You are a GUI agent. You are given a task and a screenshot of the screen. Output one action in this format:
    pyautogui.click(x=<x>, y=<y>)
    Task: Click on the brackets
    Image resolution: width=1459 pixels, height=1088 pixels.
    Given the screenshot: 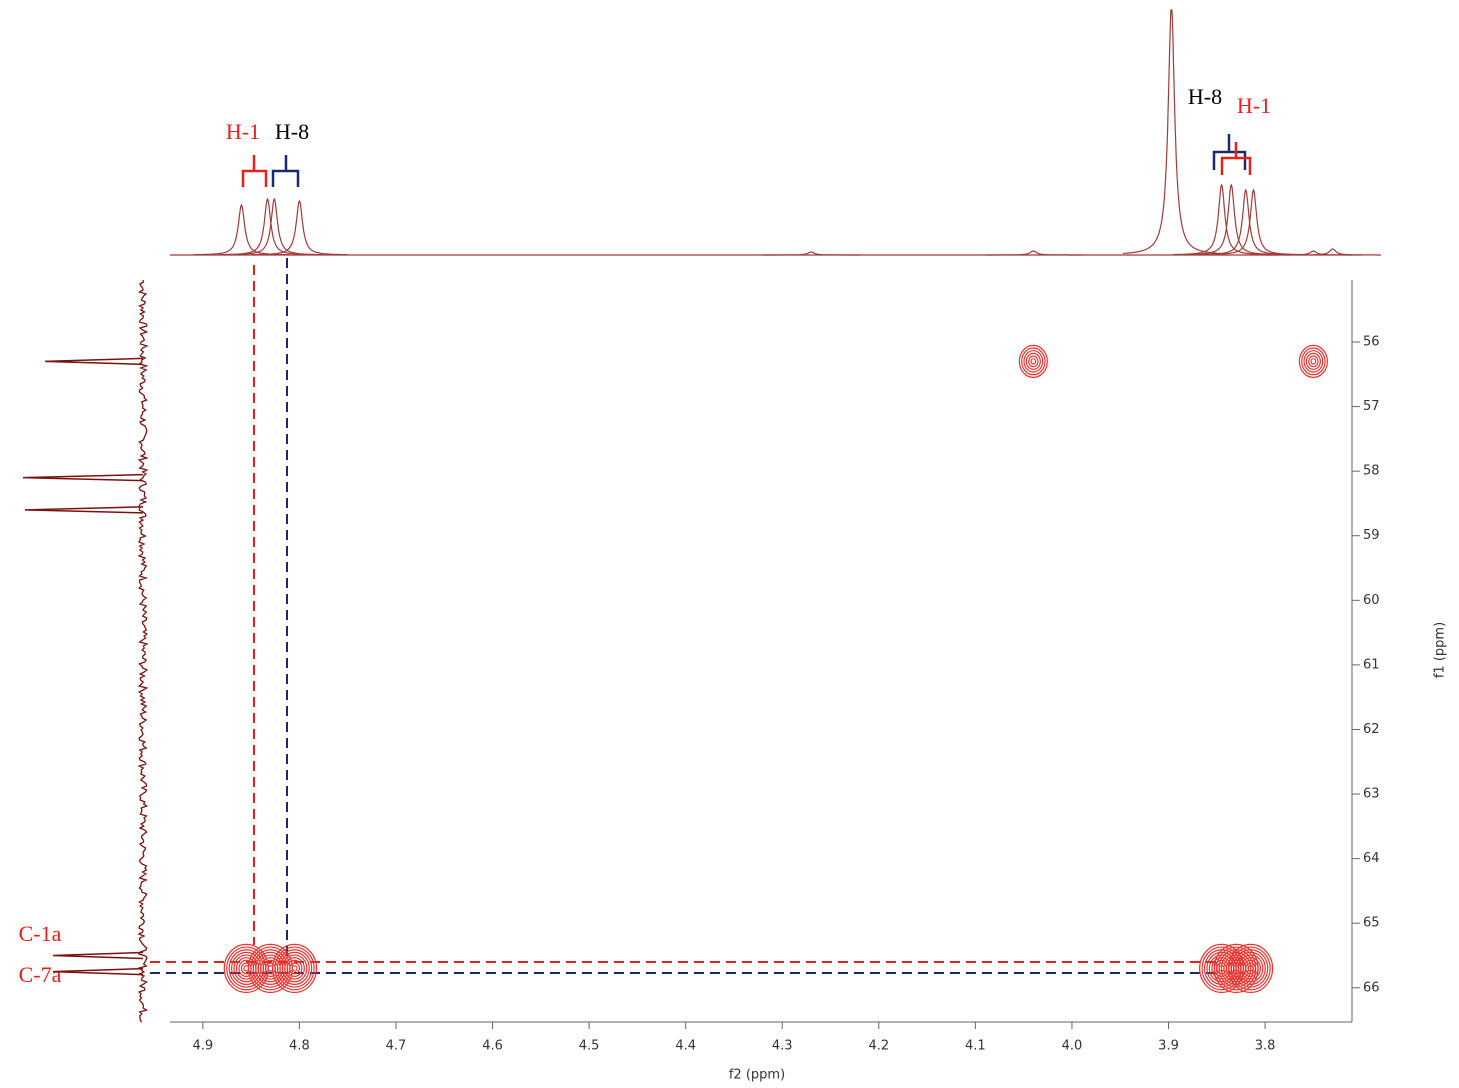 What is the action you would take?
    pyautogui.click(x=746, y=160)
    